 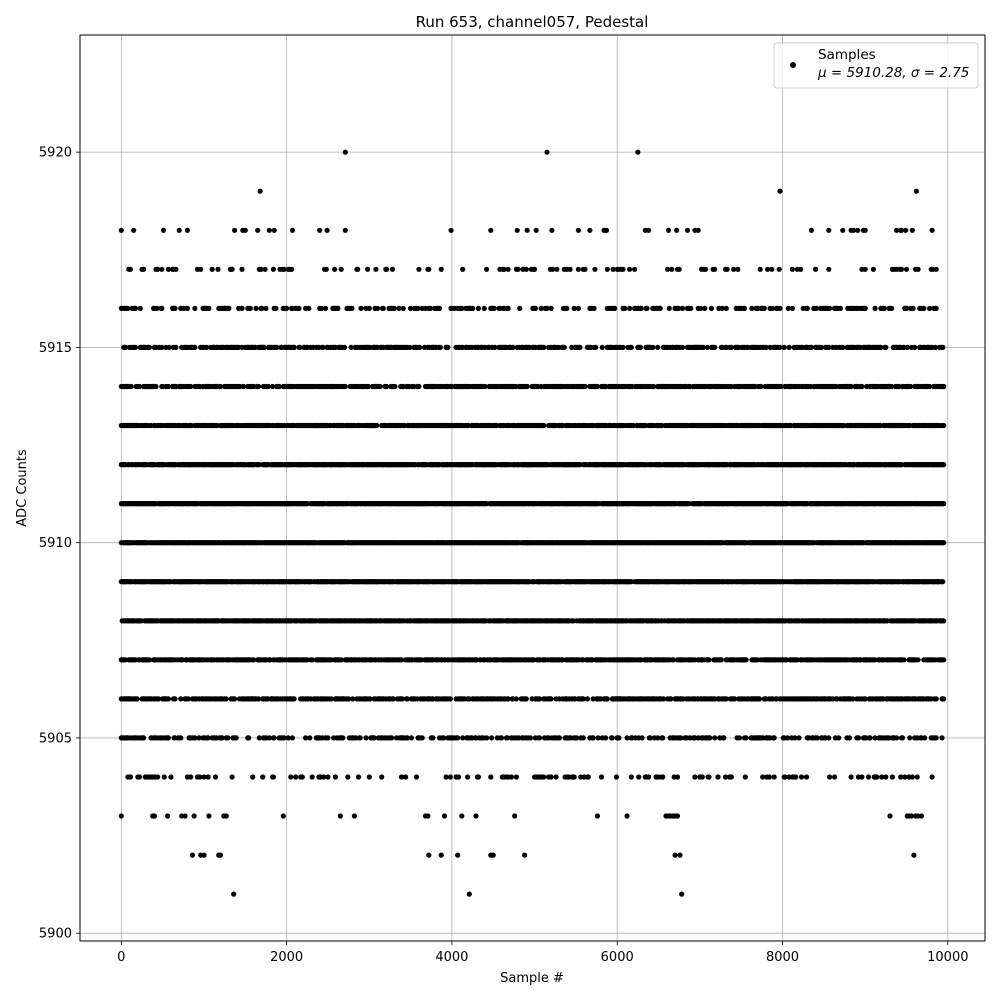 I want to click on chart-title: Run 653, channel057, Pedestal, so click(x=532, y=22).